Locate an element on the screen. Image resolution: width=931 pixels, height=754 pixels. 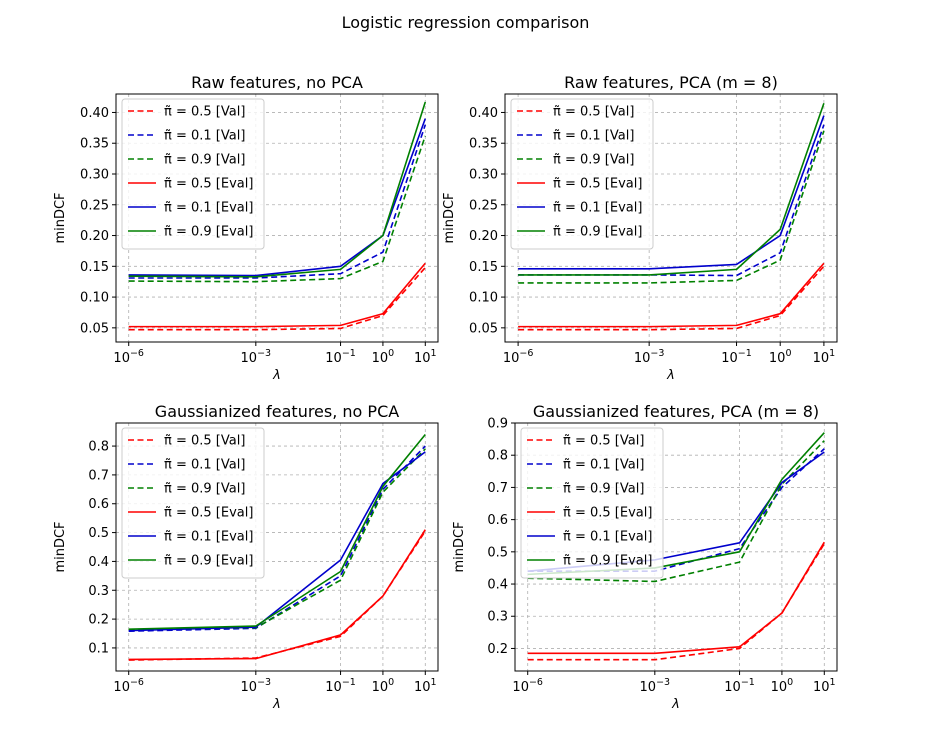
y-tick-label: 0.10 is located at coordinates (483, 298).